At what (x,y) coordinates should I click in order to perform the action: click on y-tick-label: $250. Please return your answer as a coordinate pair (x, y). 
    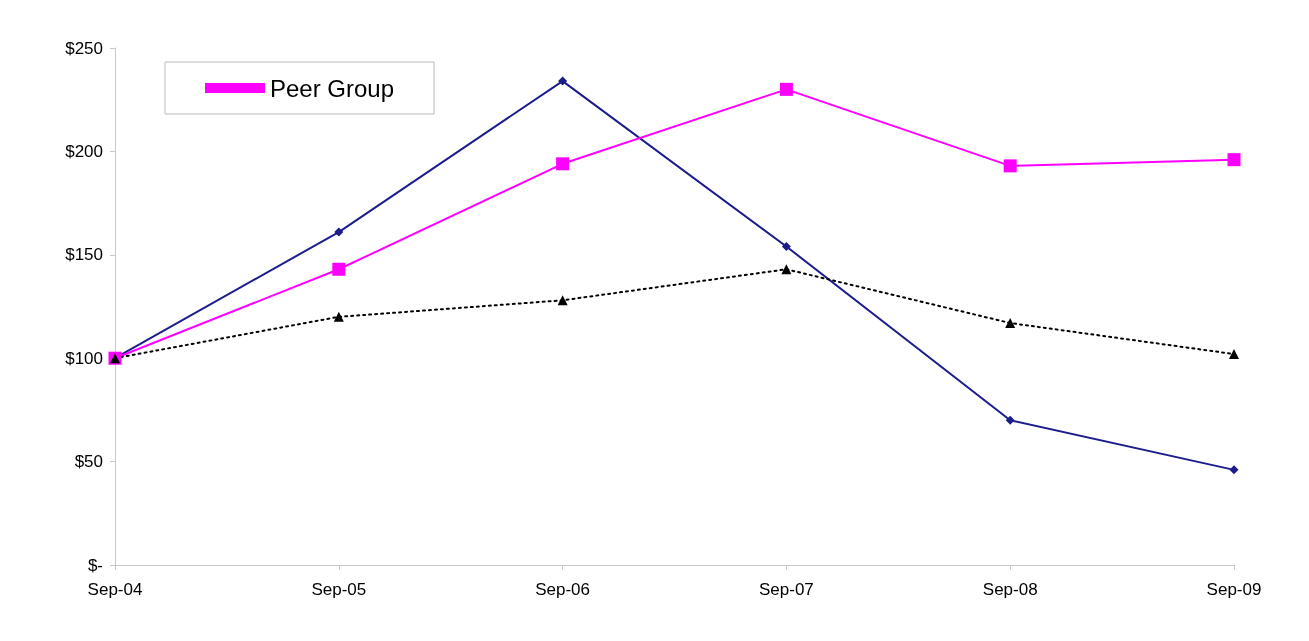
    Looking at the image, I should click on (84, 48).